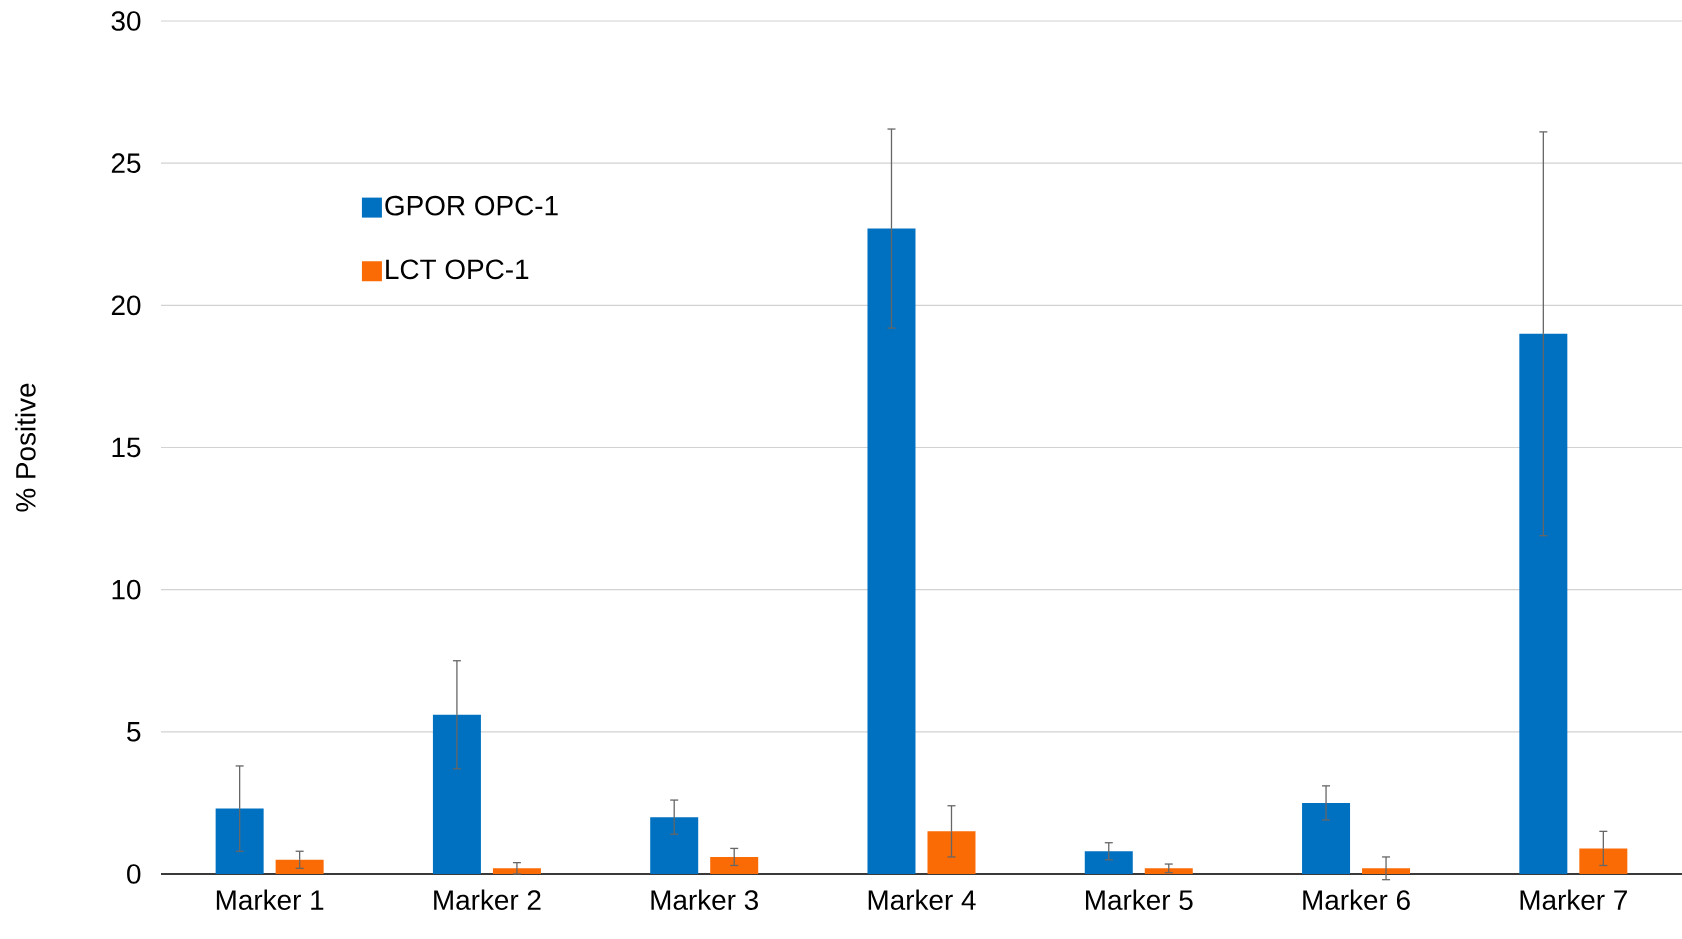 The height and width of the screenshot is (939, 1682). What do you see at coordinates (471, 205) in the screenshot?
I see `legend-label: GPOR OPC-1` at bounding box center [471, 205].